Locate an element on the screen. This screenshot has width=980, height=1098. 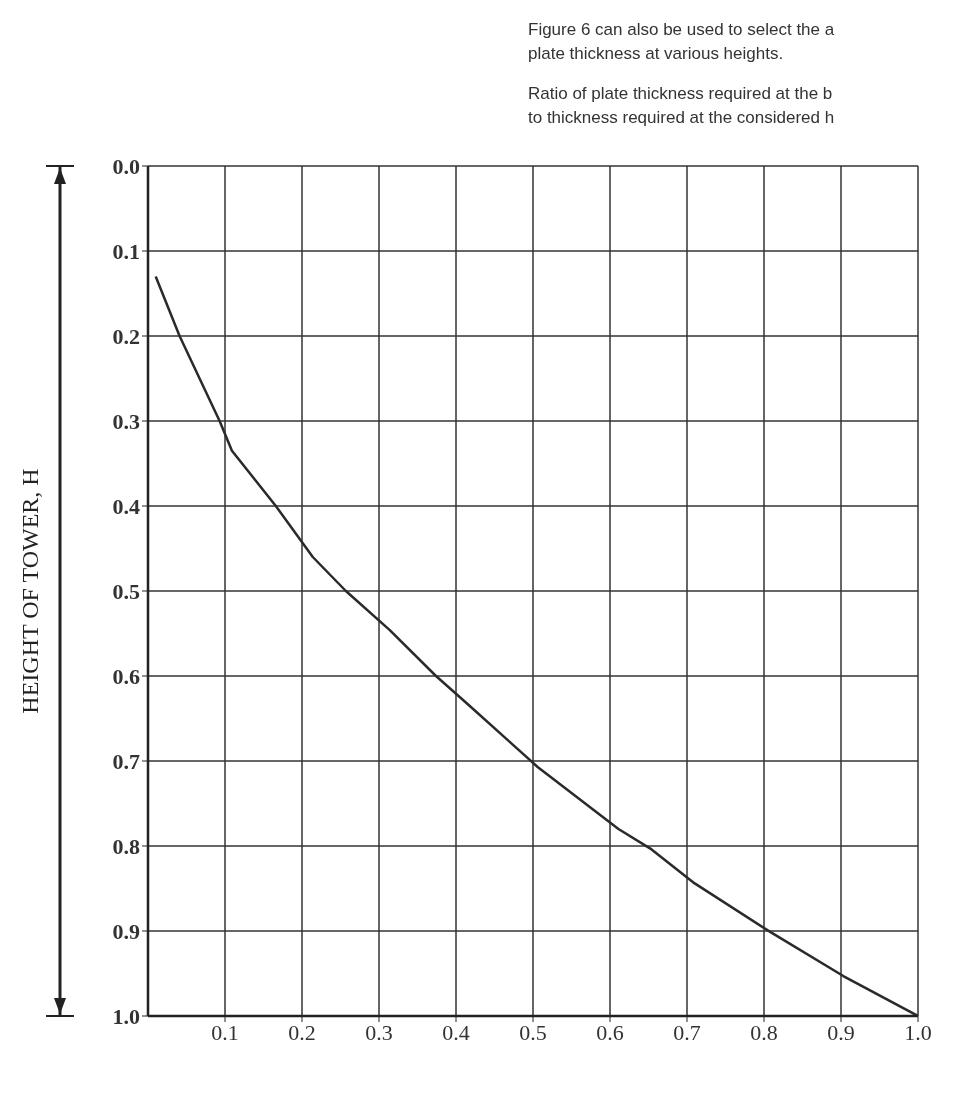
x-tick-label: 0.4 is located at coordinates (456, 1032).